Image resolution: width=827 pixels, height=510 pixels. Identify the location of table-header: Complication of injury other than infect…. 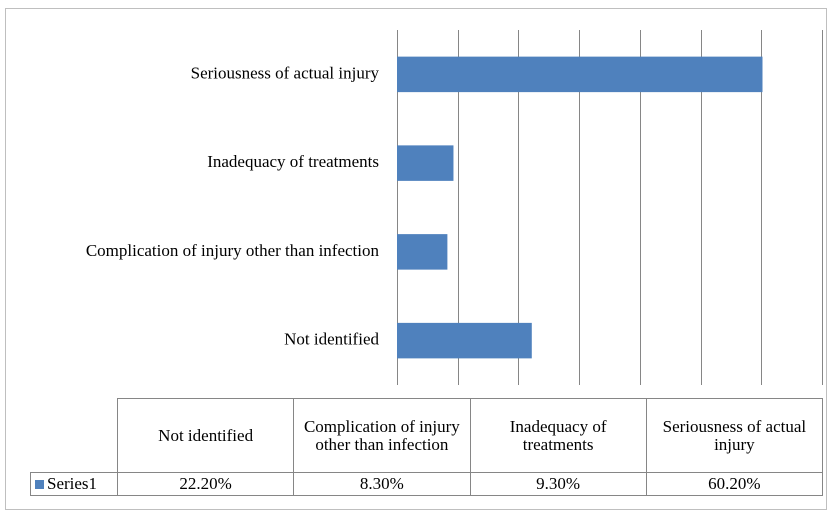
(382, 435).